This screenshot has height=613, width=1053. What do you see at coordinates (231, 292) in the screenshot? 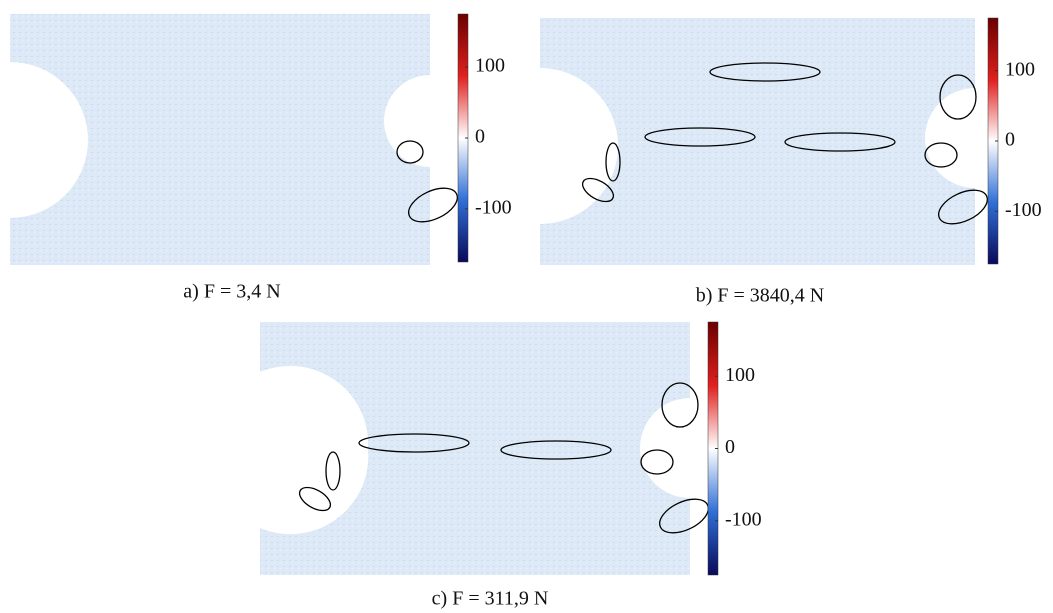
I see `panel-caption: a) F = 3,4 N` at bounding box center [231, 292].